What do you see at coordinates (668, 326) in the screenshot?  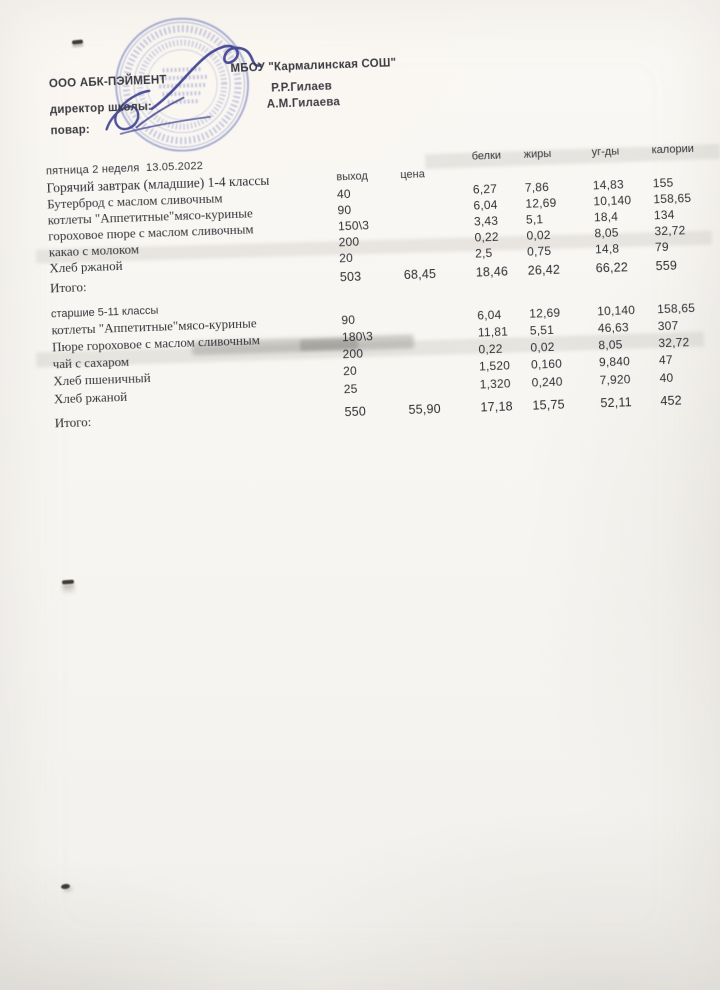 I see `cell-kalorii: 307` at bounding box center [668, 326].